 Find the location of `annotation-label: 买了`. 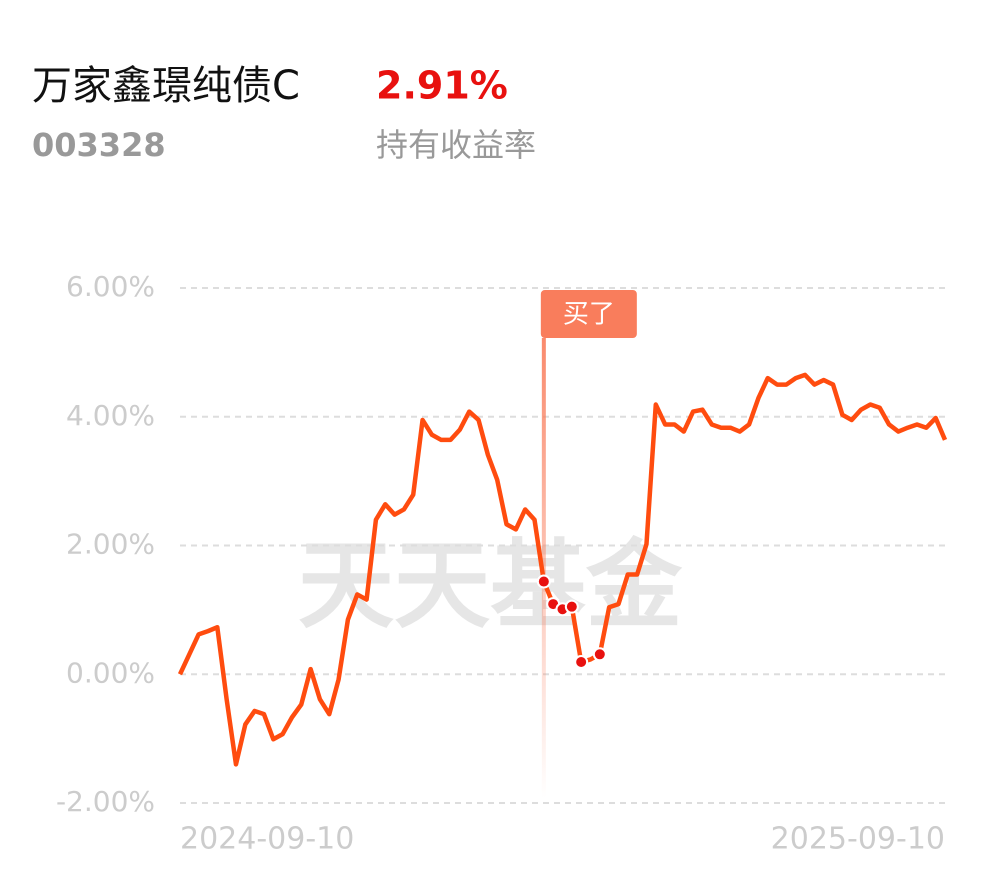

annotation-label: 买了 is located at coordinates (589, 315).